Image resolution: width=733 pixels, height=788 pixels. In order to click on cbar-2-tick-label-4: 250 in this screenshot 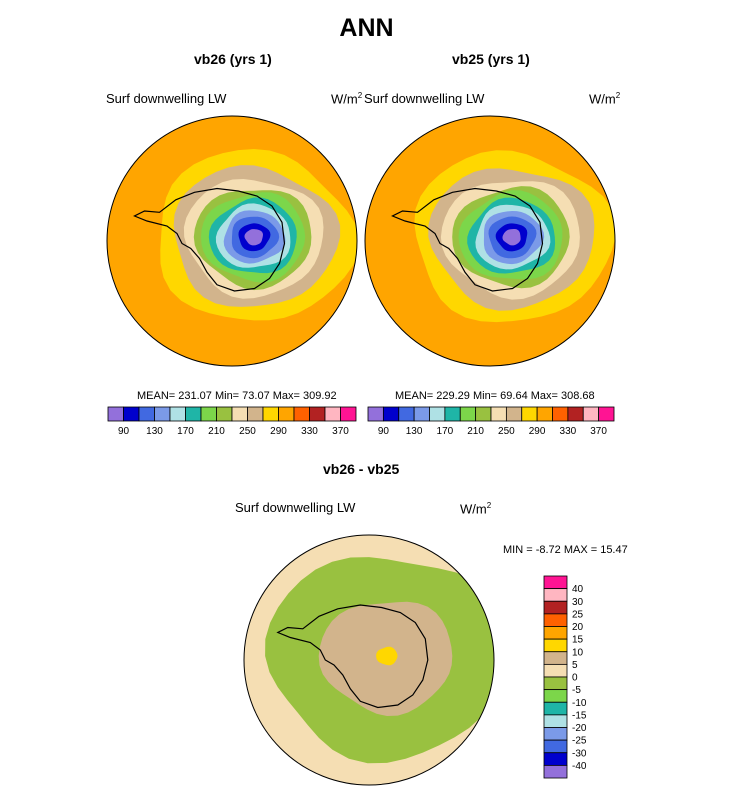, I will do `click(506, 431)`.